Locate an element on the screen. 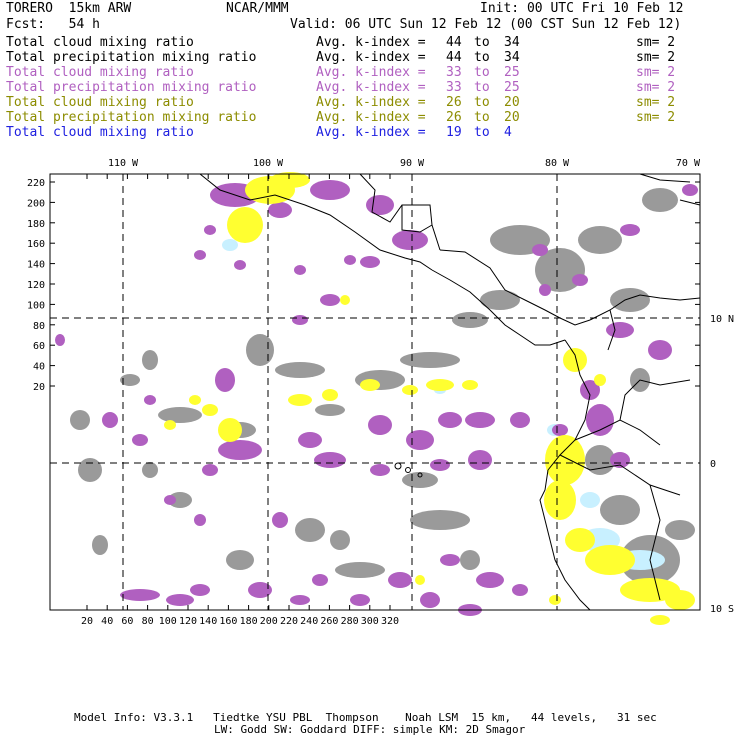 This screenshot has width=740, height=740. x-tick-label: 120 is located at coordinates (188, 621).